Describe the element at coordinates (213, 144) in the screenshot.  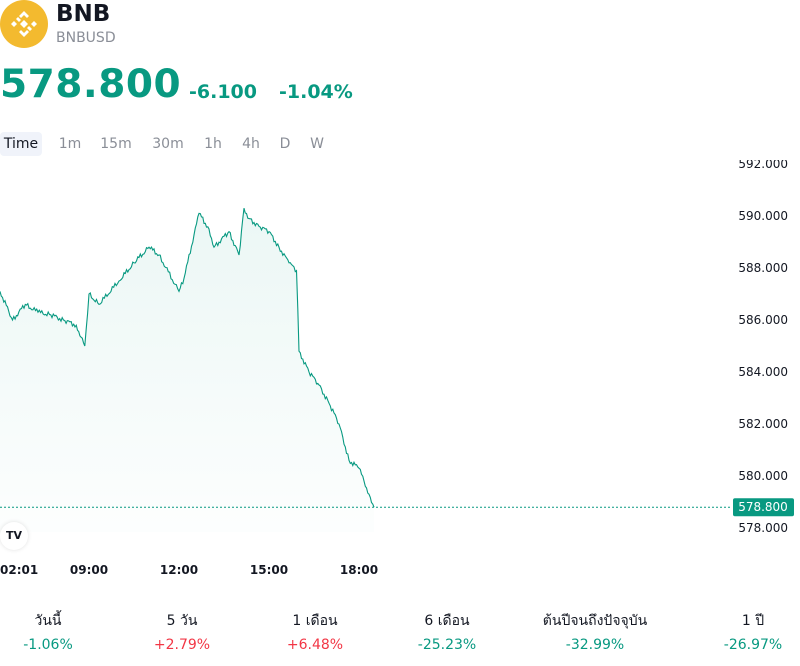
I see `tab-1h: 1h` at that location.